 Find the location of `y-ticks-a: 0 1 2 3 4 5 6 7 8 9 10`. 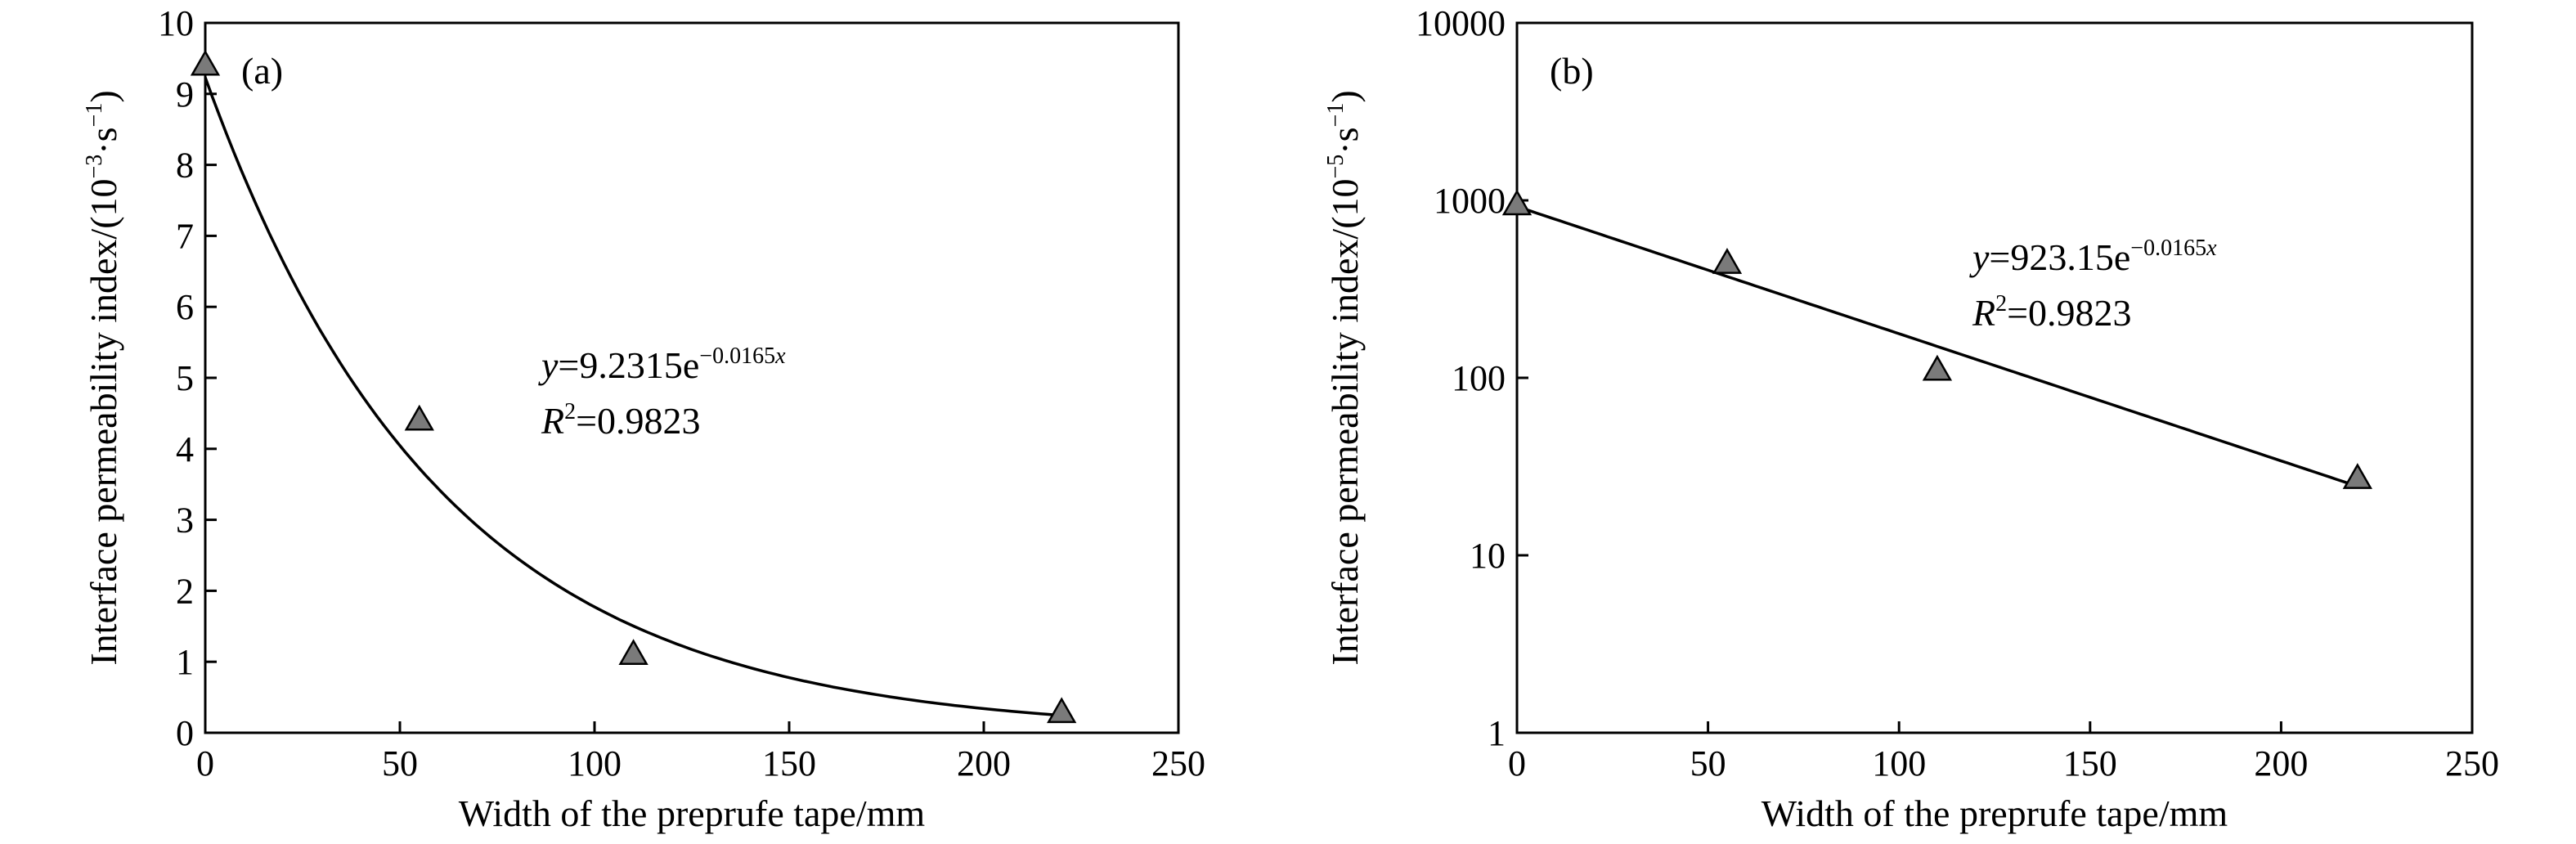

y-ticks-a: 0 1 2 3 4 5 6 7 8 9 10 is located at coordinates (187, 378).